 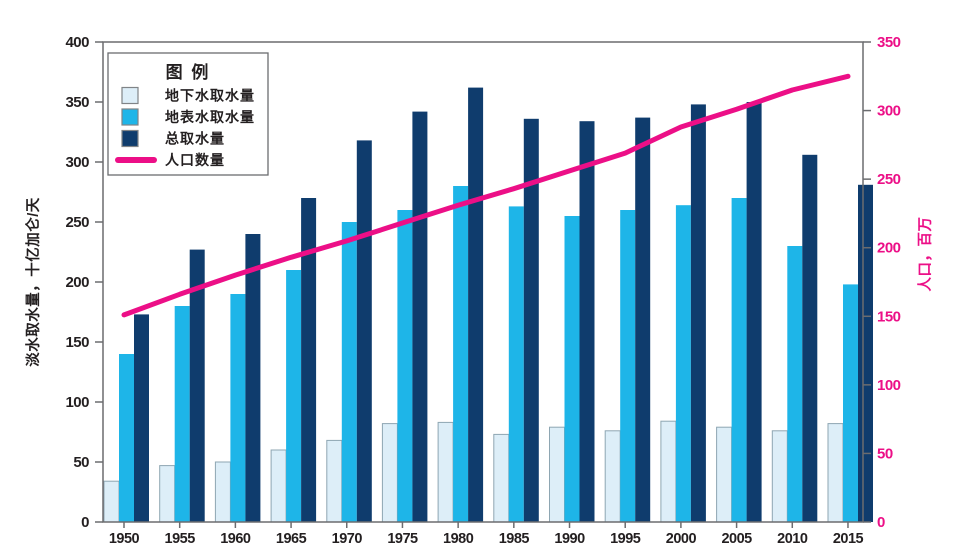 I want to click on right-axis-label-350: 350, so click(x=889, y=42).